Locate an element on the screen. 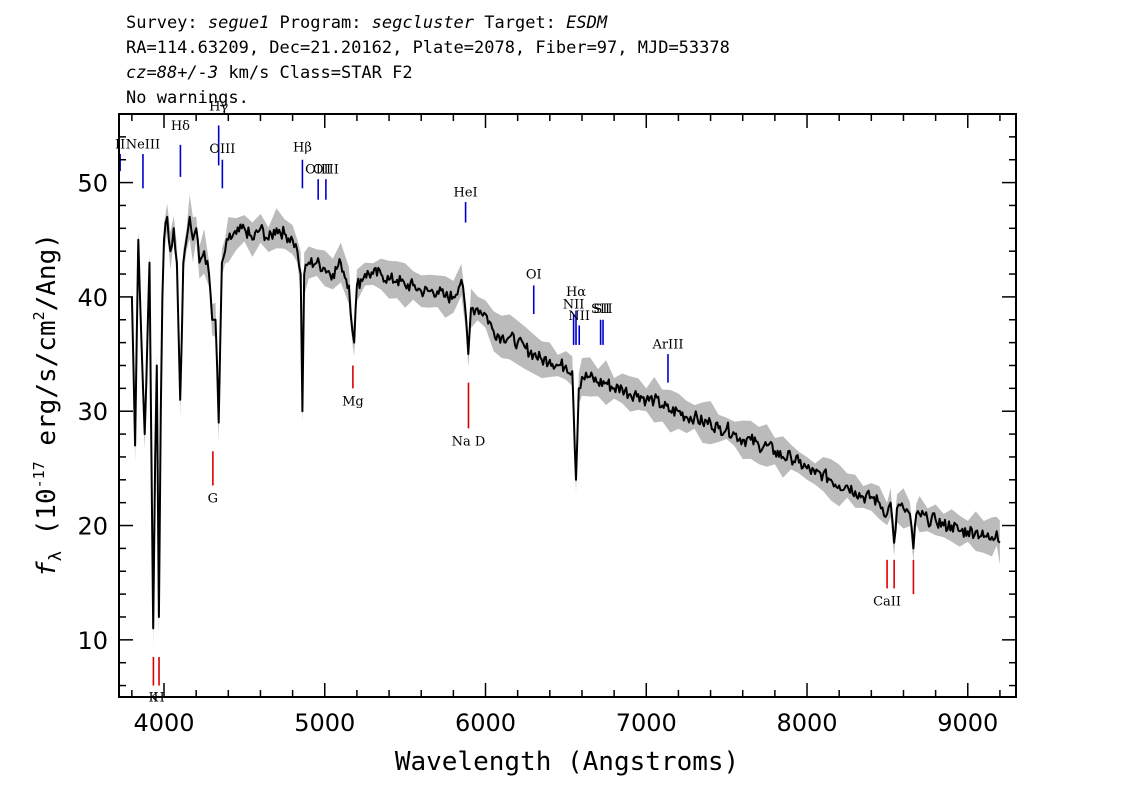  cz-label: cz is located at coordinates (136, 73).